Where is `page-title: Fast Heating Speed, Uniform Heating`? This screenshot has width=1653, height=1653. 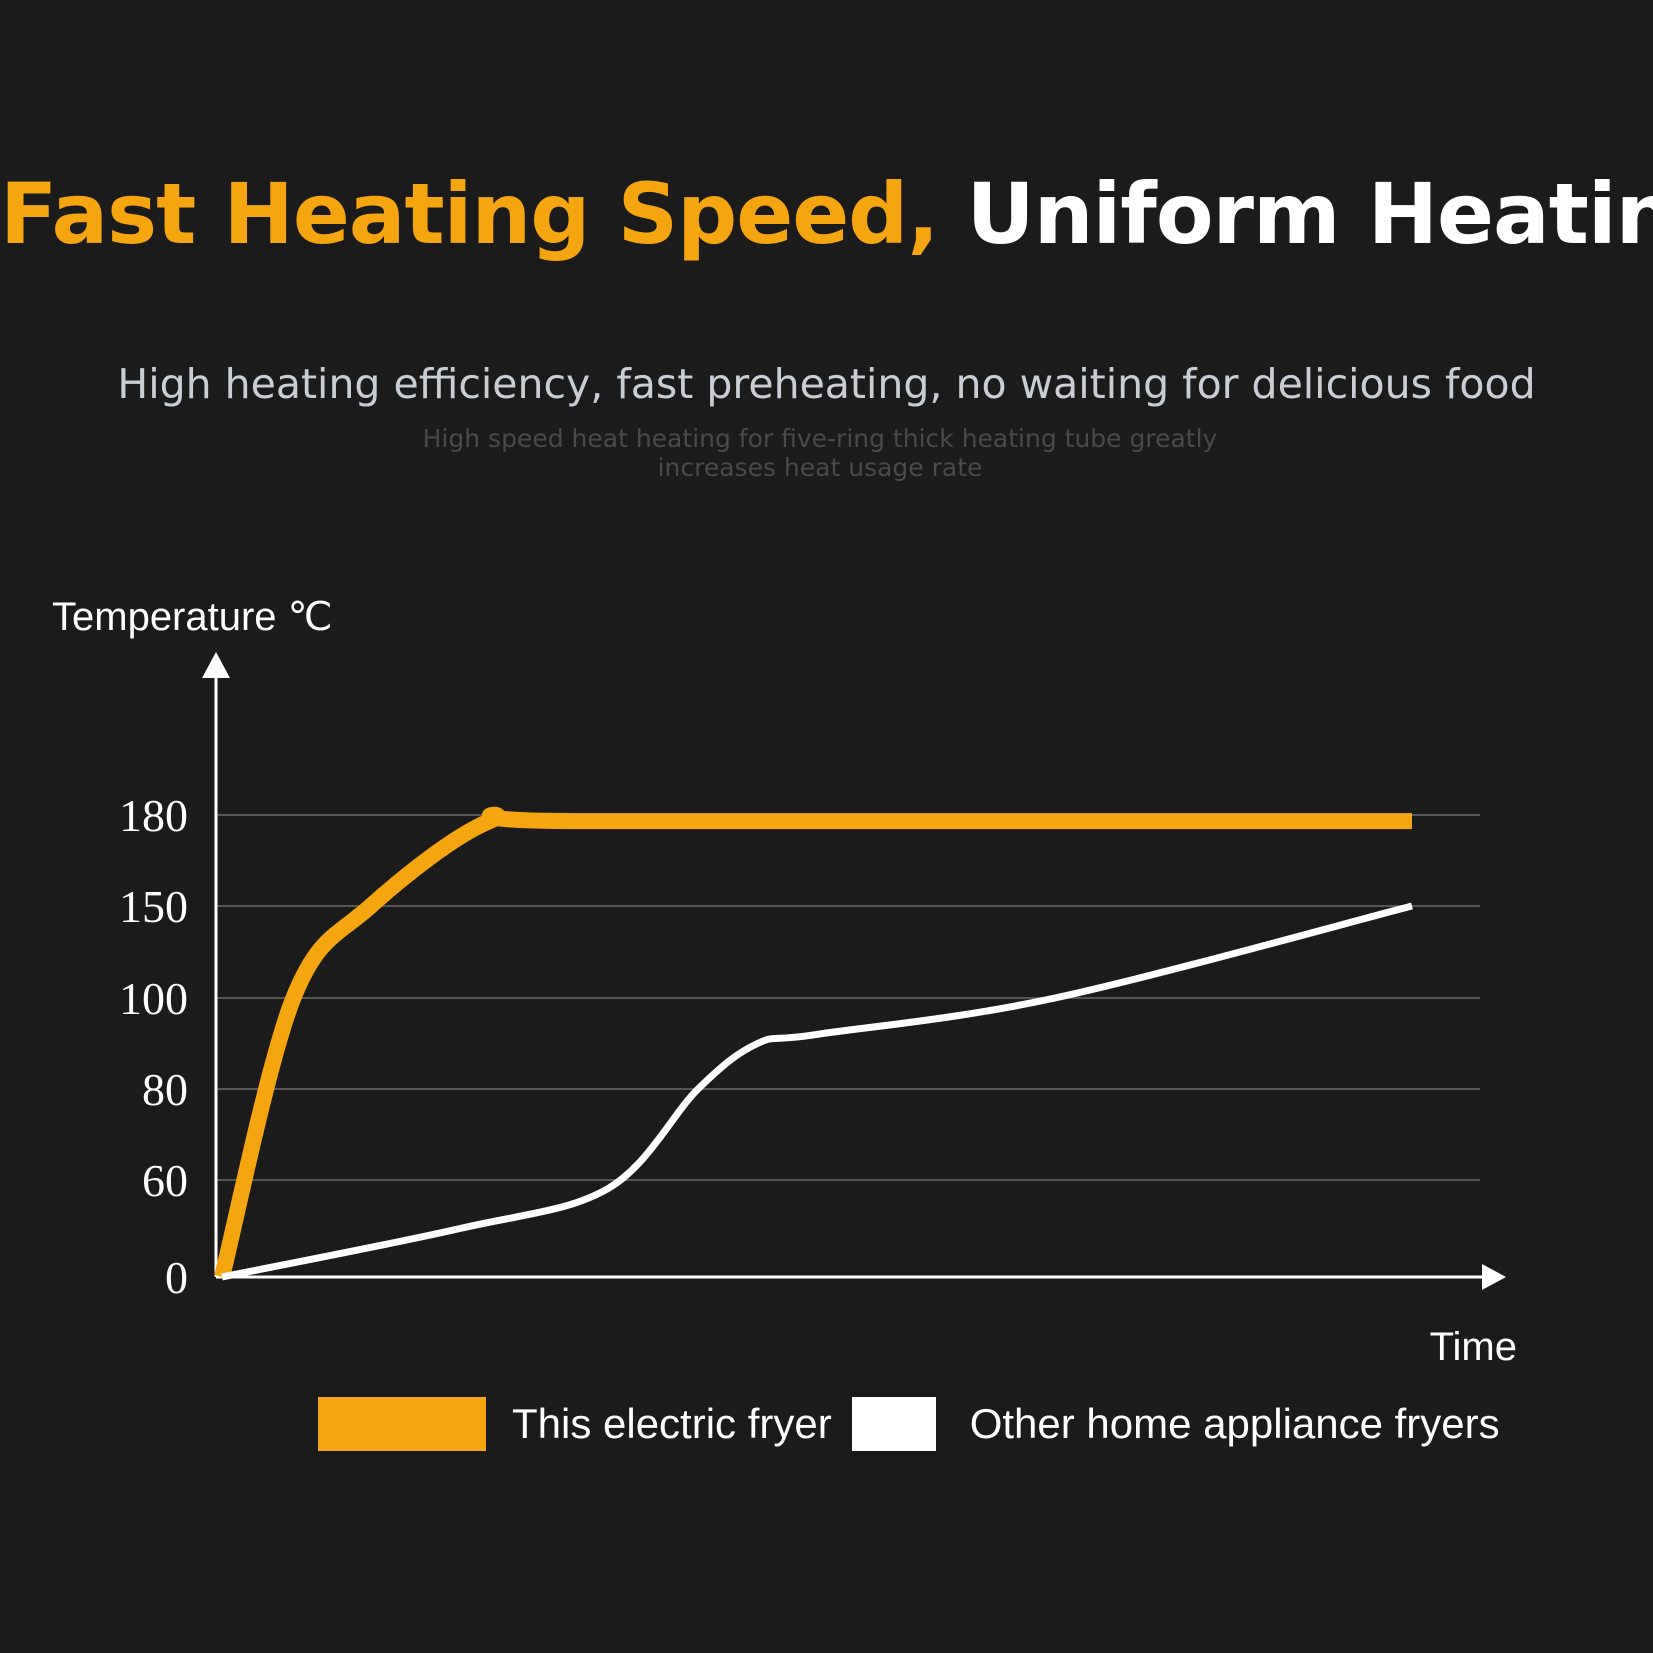
page-title: Fast Heating Speed, Uniform Heating is located at coordinates (826, 214).